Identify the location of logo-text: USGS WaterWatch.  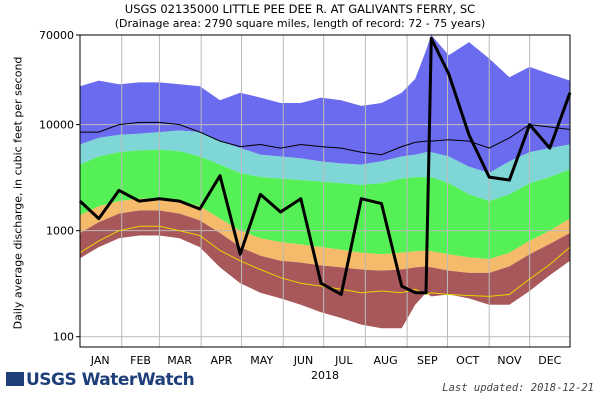
(110, 380).